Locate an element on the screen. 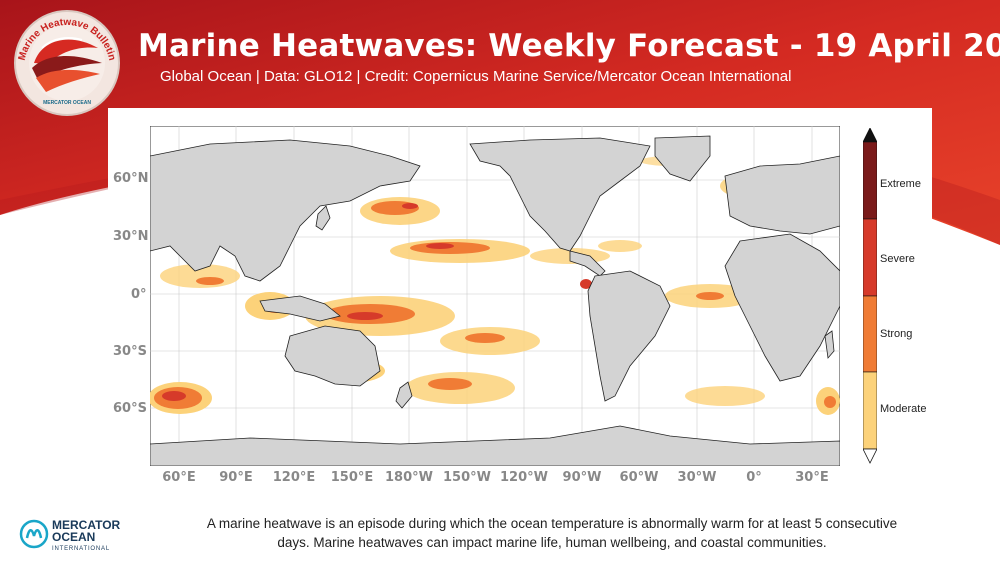  lon-label-90w: 90°W is located at coordinates (582, 477).